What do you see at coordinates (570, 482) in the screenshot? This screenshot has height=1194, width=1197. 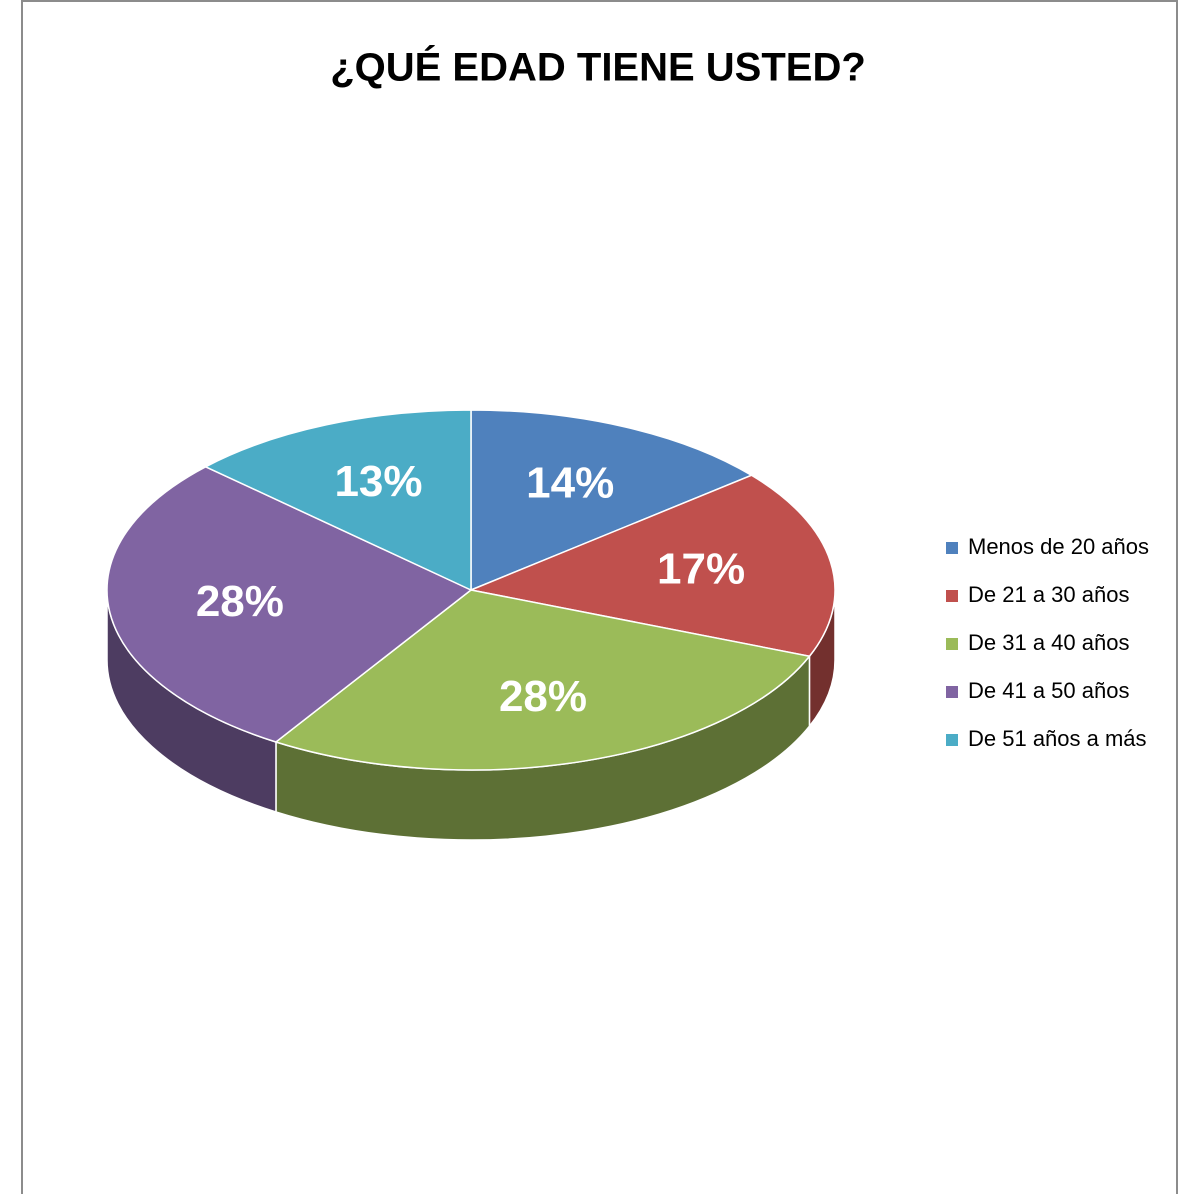 I see `data-label: 14%` at bounding box center [570, 482].